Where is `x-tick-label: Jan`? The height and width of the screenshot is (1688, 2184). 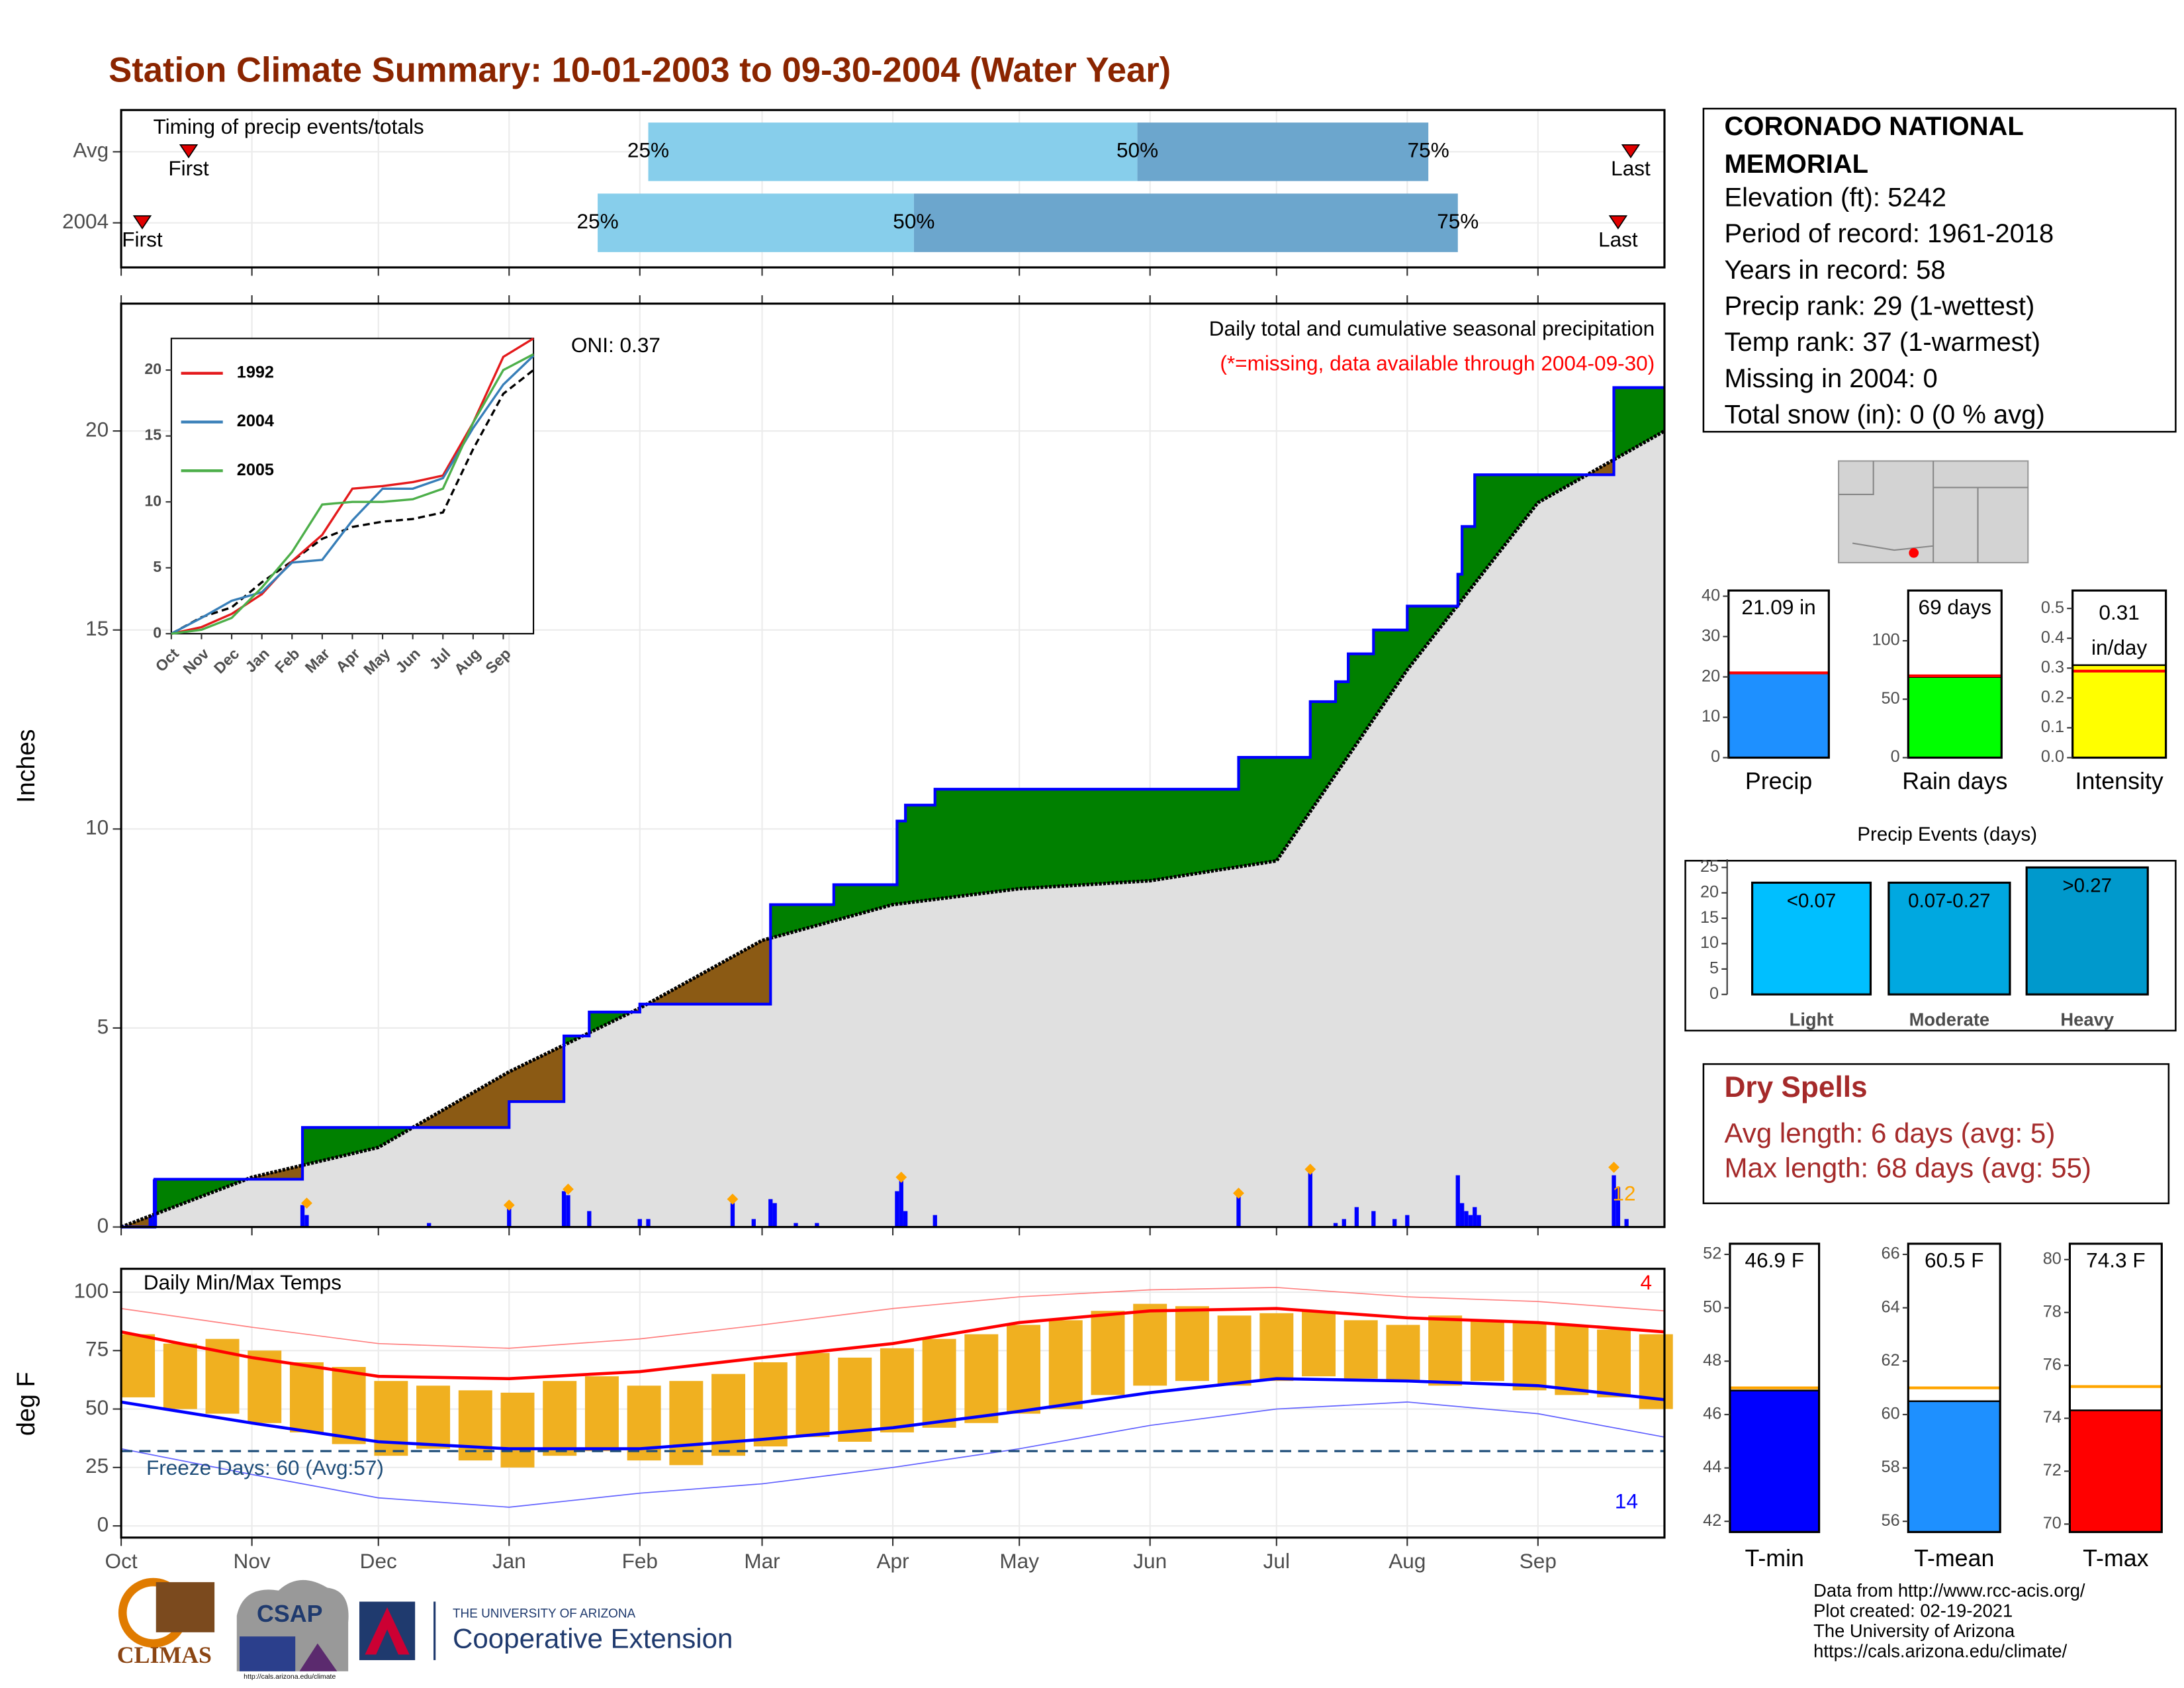
x-tick-label: Jan is located at coordinates (509, 1561).